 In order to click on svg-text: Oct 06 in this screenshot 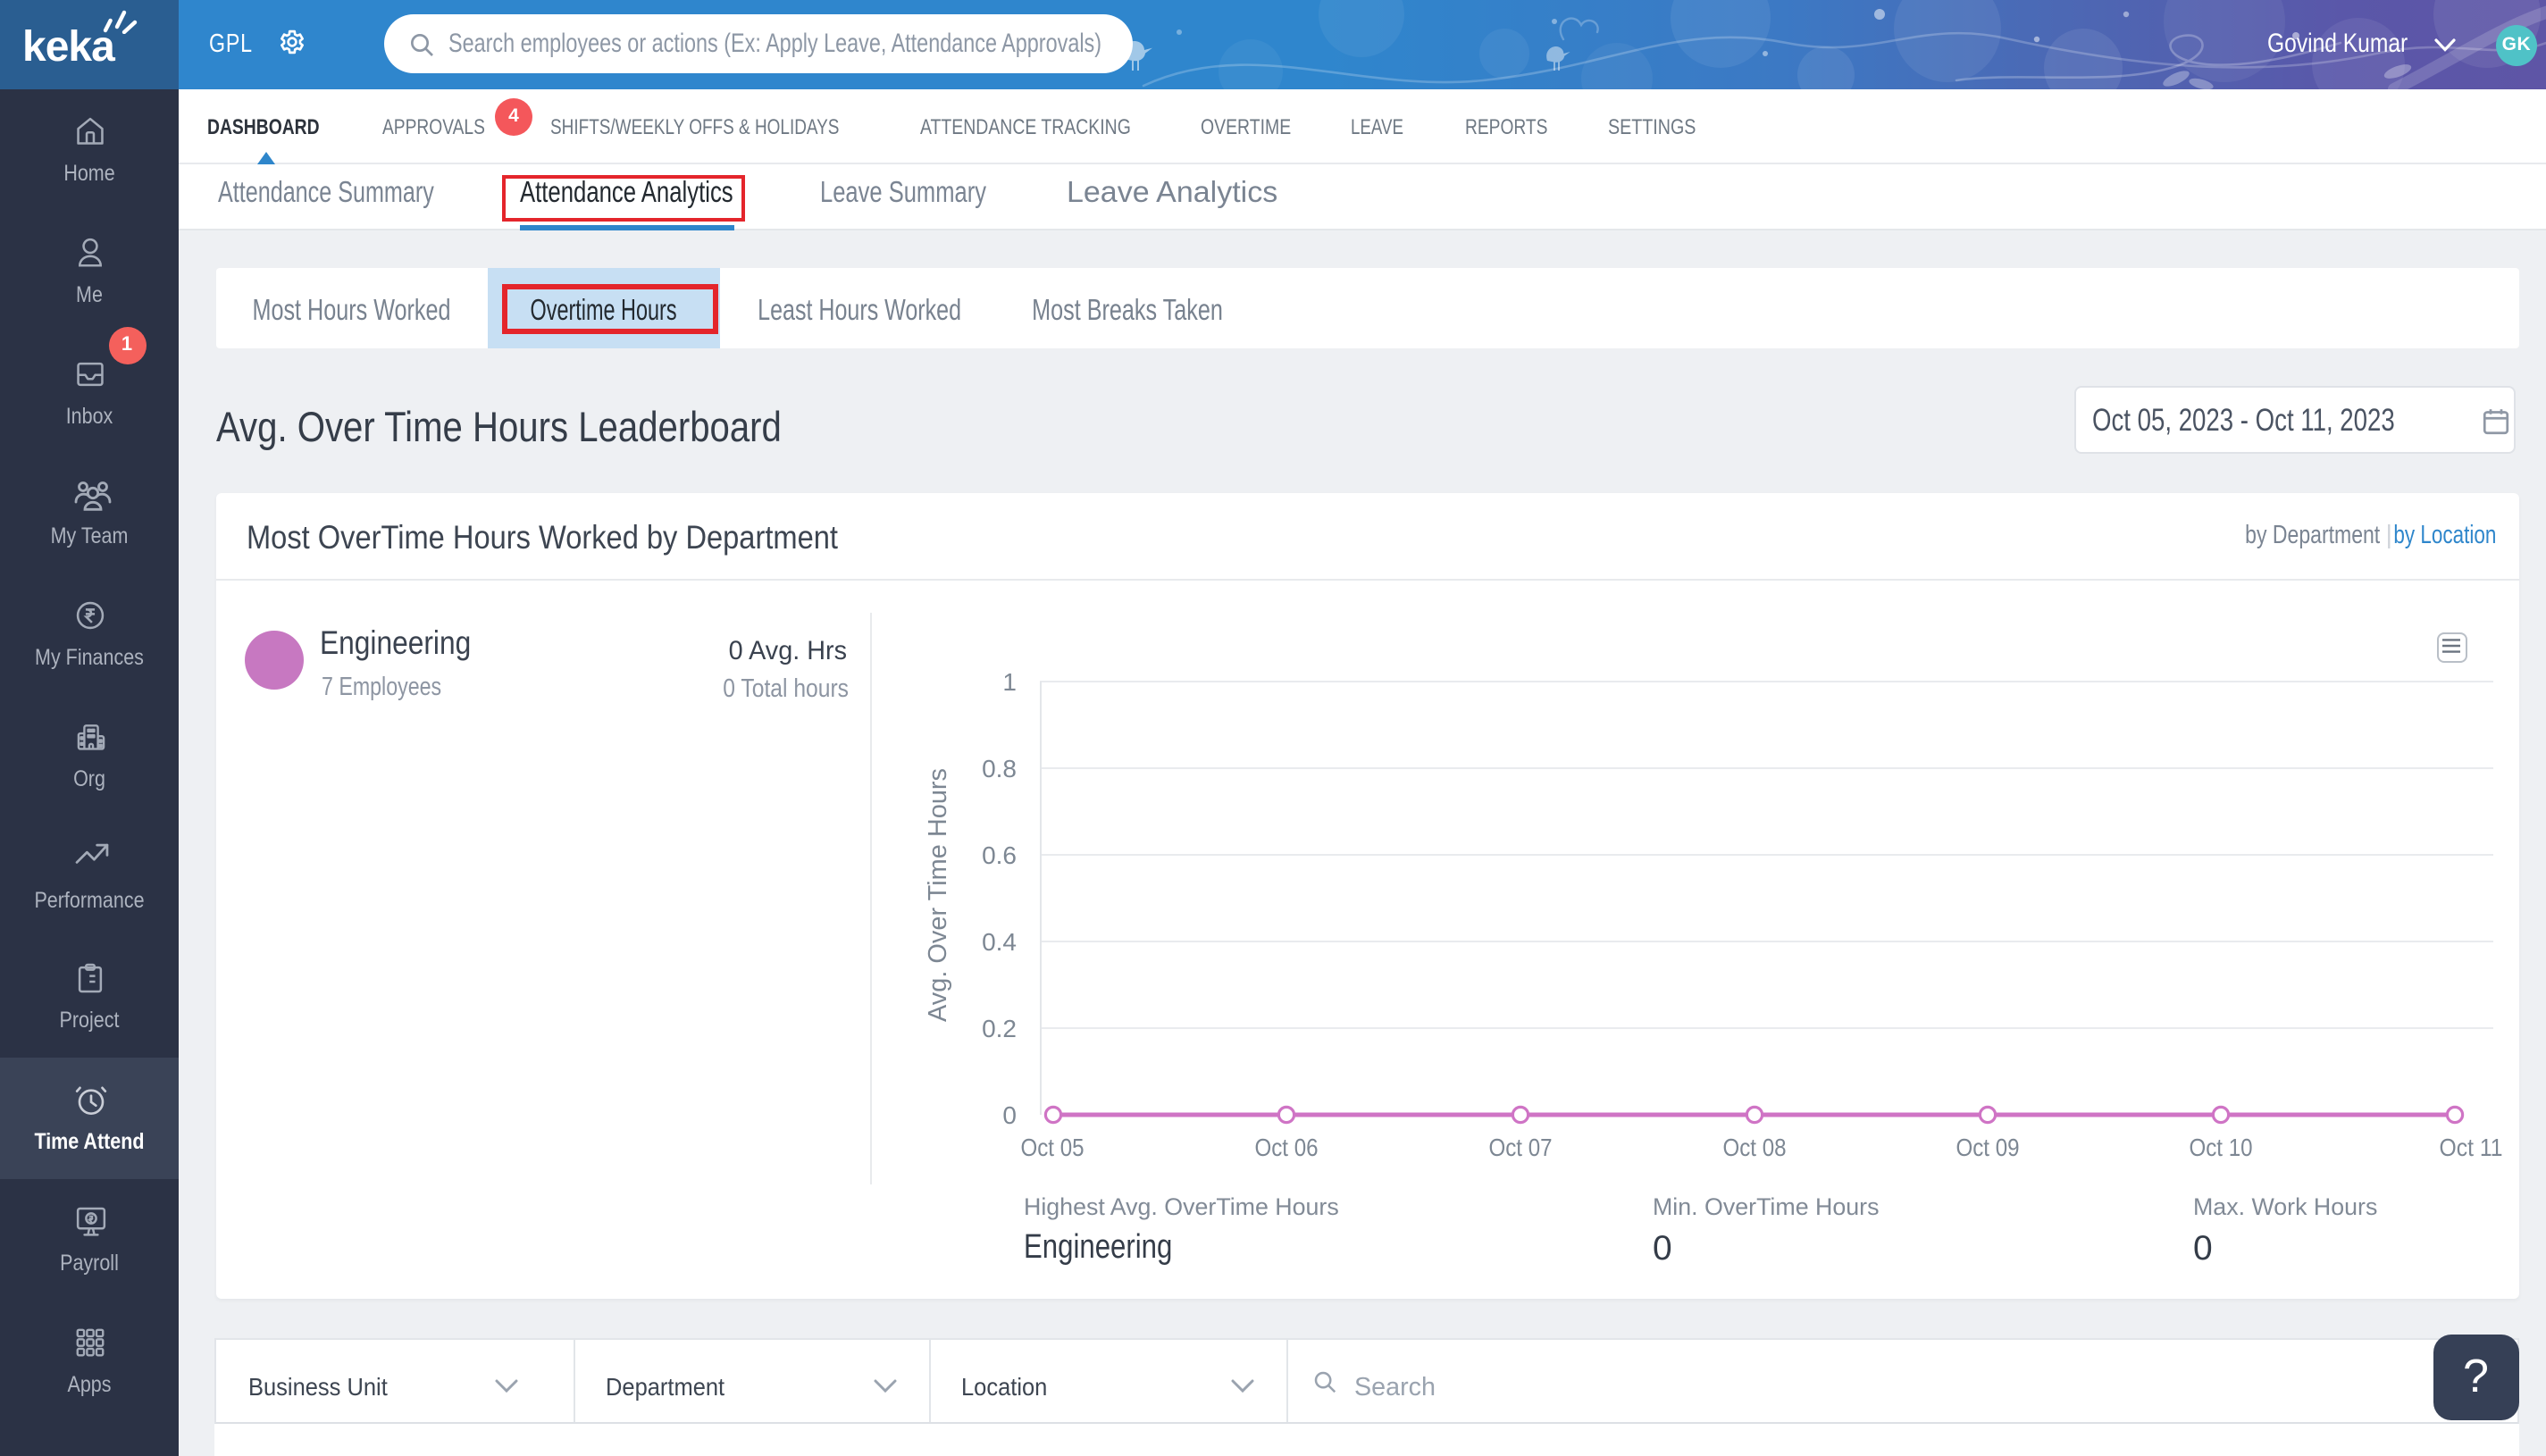, I will do `click(1286, 1147)`.